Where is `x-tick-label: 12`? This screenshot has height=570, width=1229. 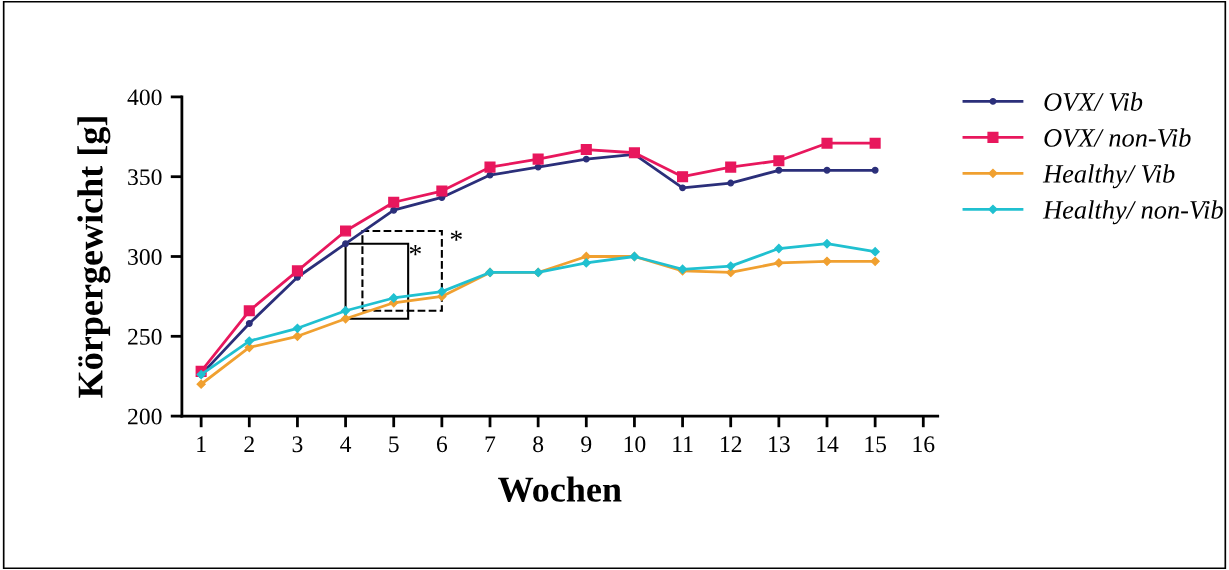 x-tick-label: 12 is located at coordinates (731, 444).